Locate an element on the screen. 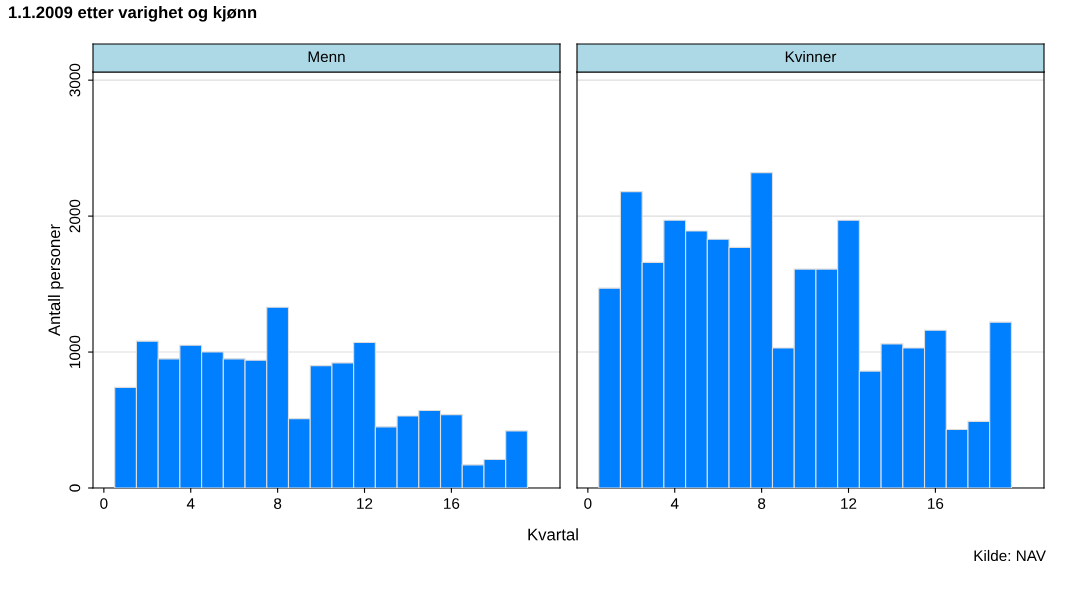 This screenshot has width=1070, height=594. y-tick-label: 0 is located at coordinates (75, 488).